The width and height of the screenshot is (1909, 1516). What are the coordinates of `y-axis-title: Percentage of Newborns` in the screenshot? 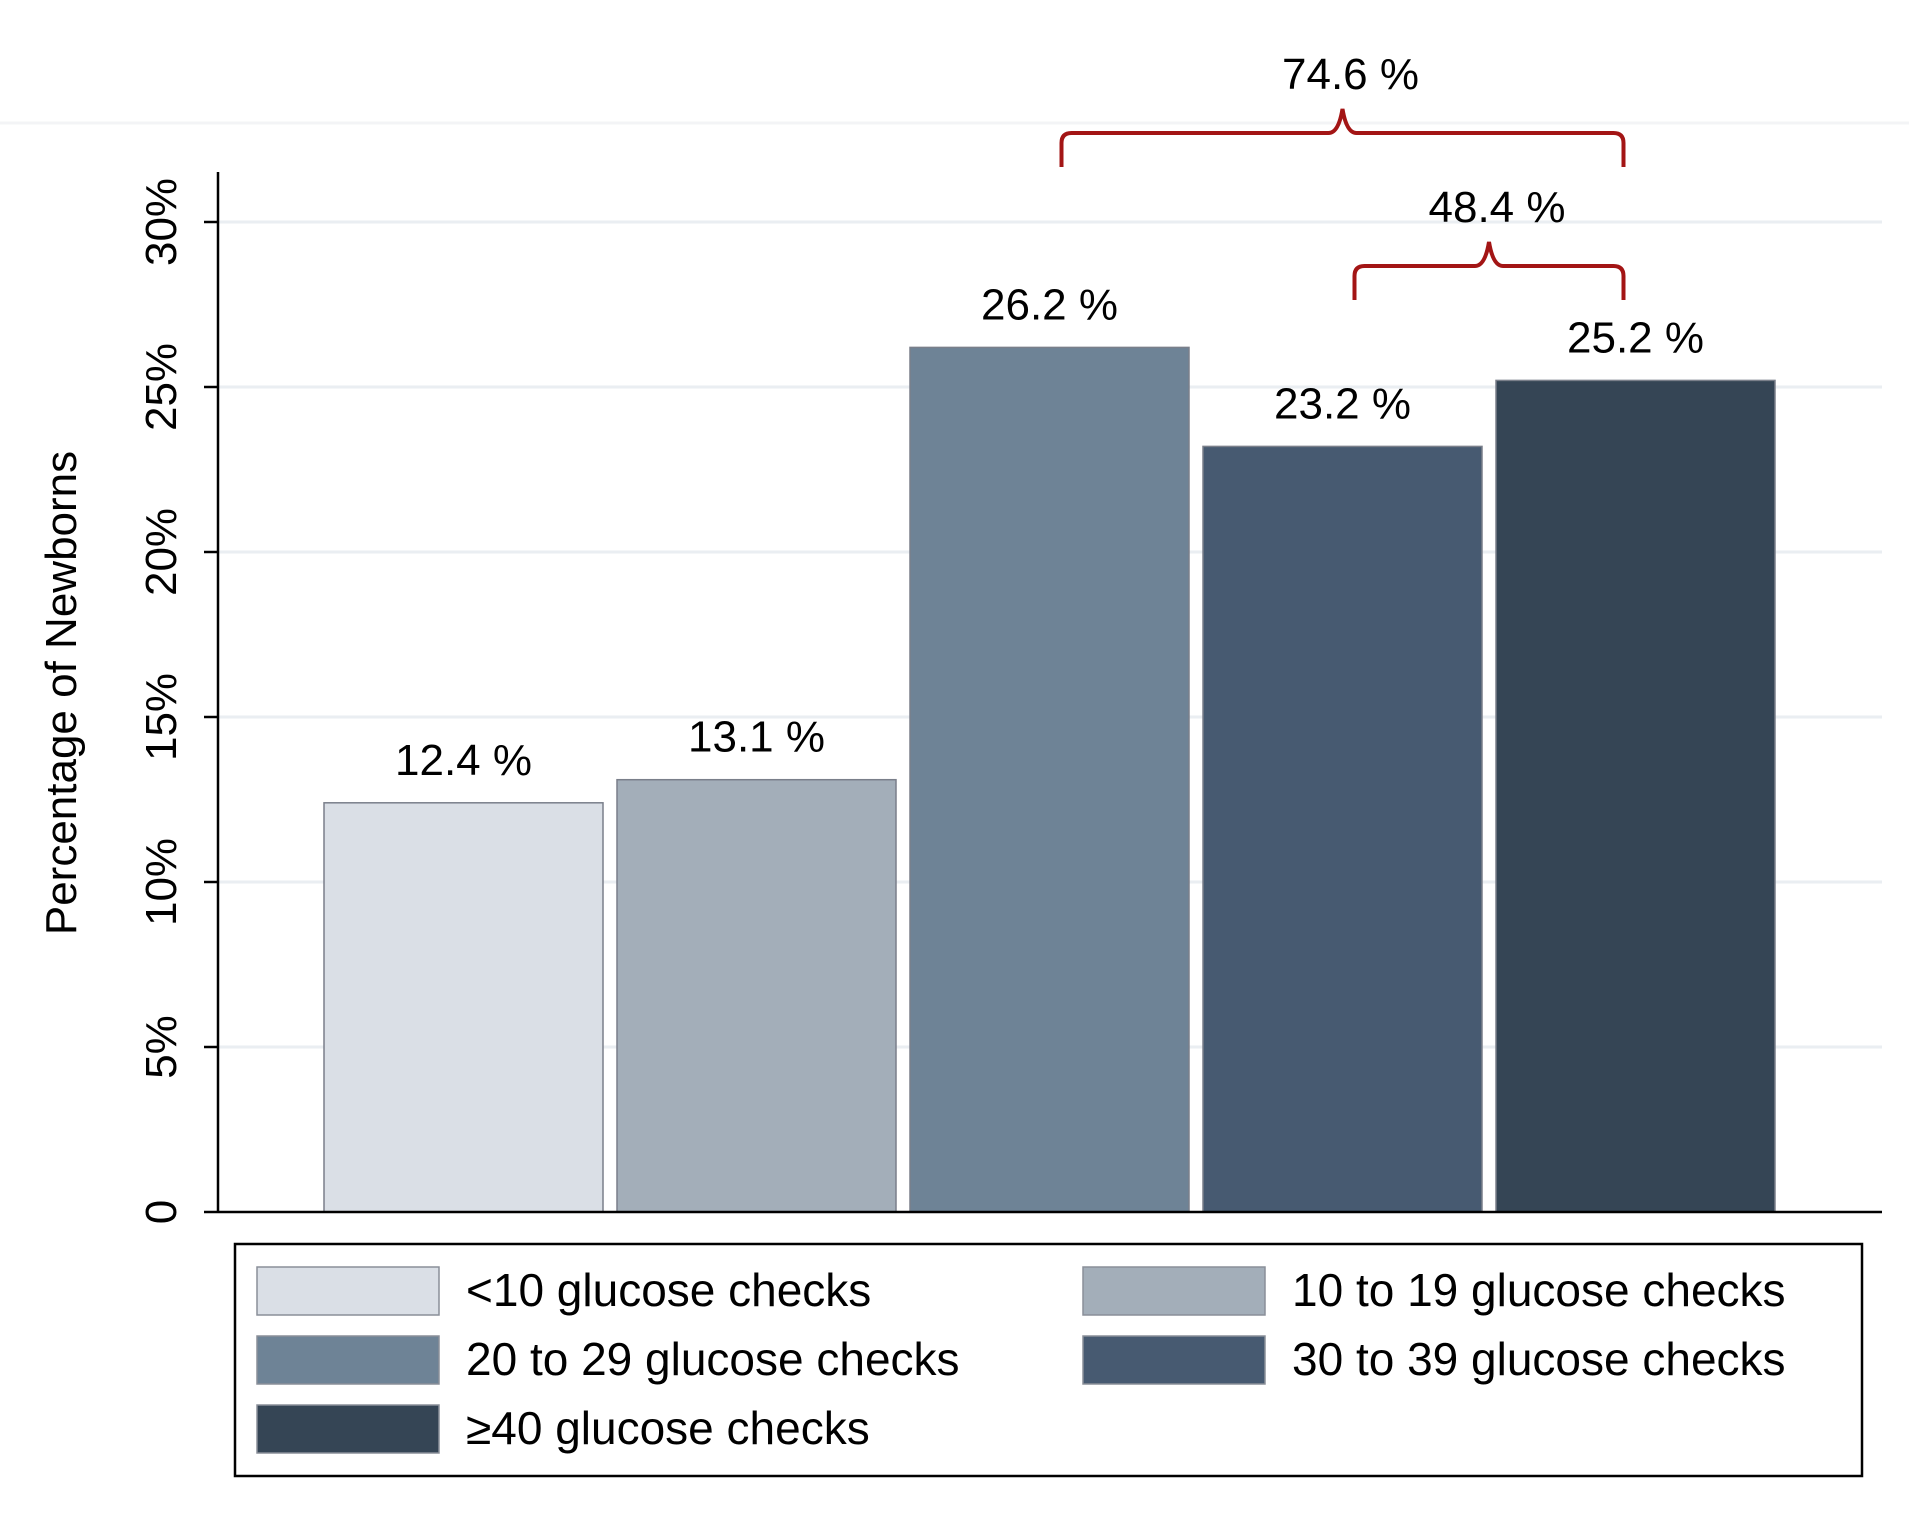 It's located at (61, 693).